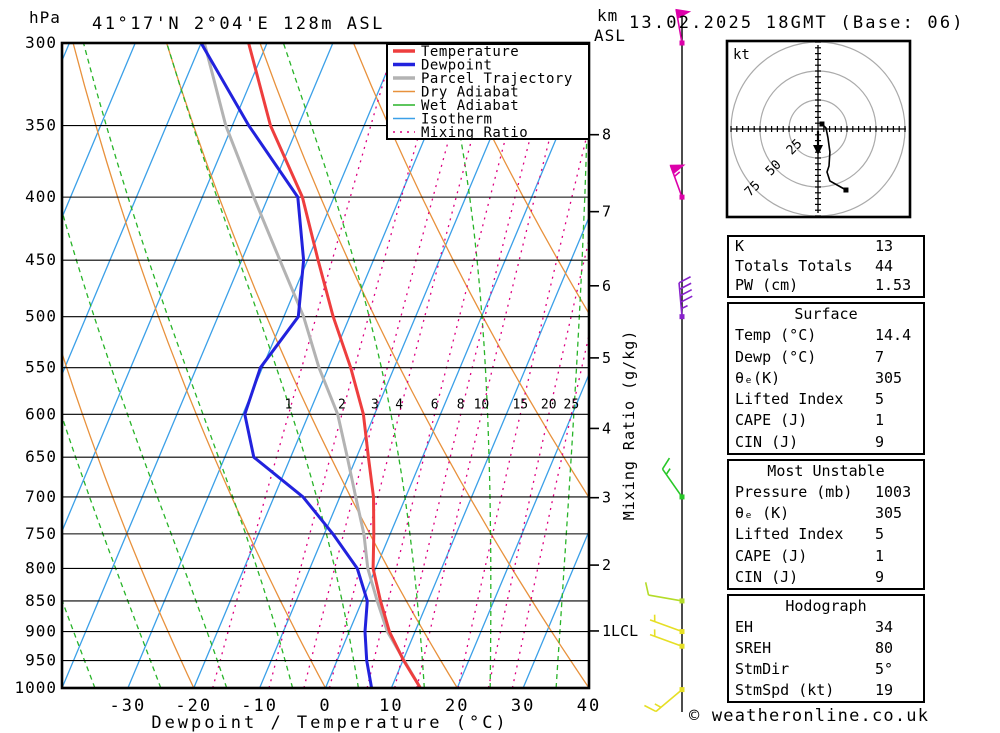  Describe the element at coordinates (797, 23) in the screenshot. I see `datetime-label: 13.02.2025 18GMT (Base: 06)` at that location.